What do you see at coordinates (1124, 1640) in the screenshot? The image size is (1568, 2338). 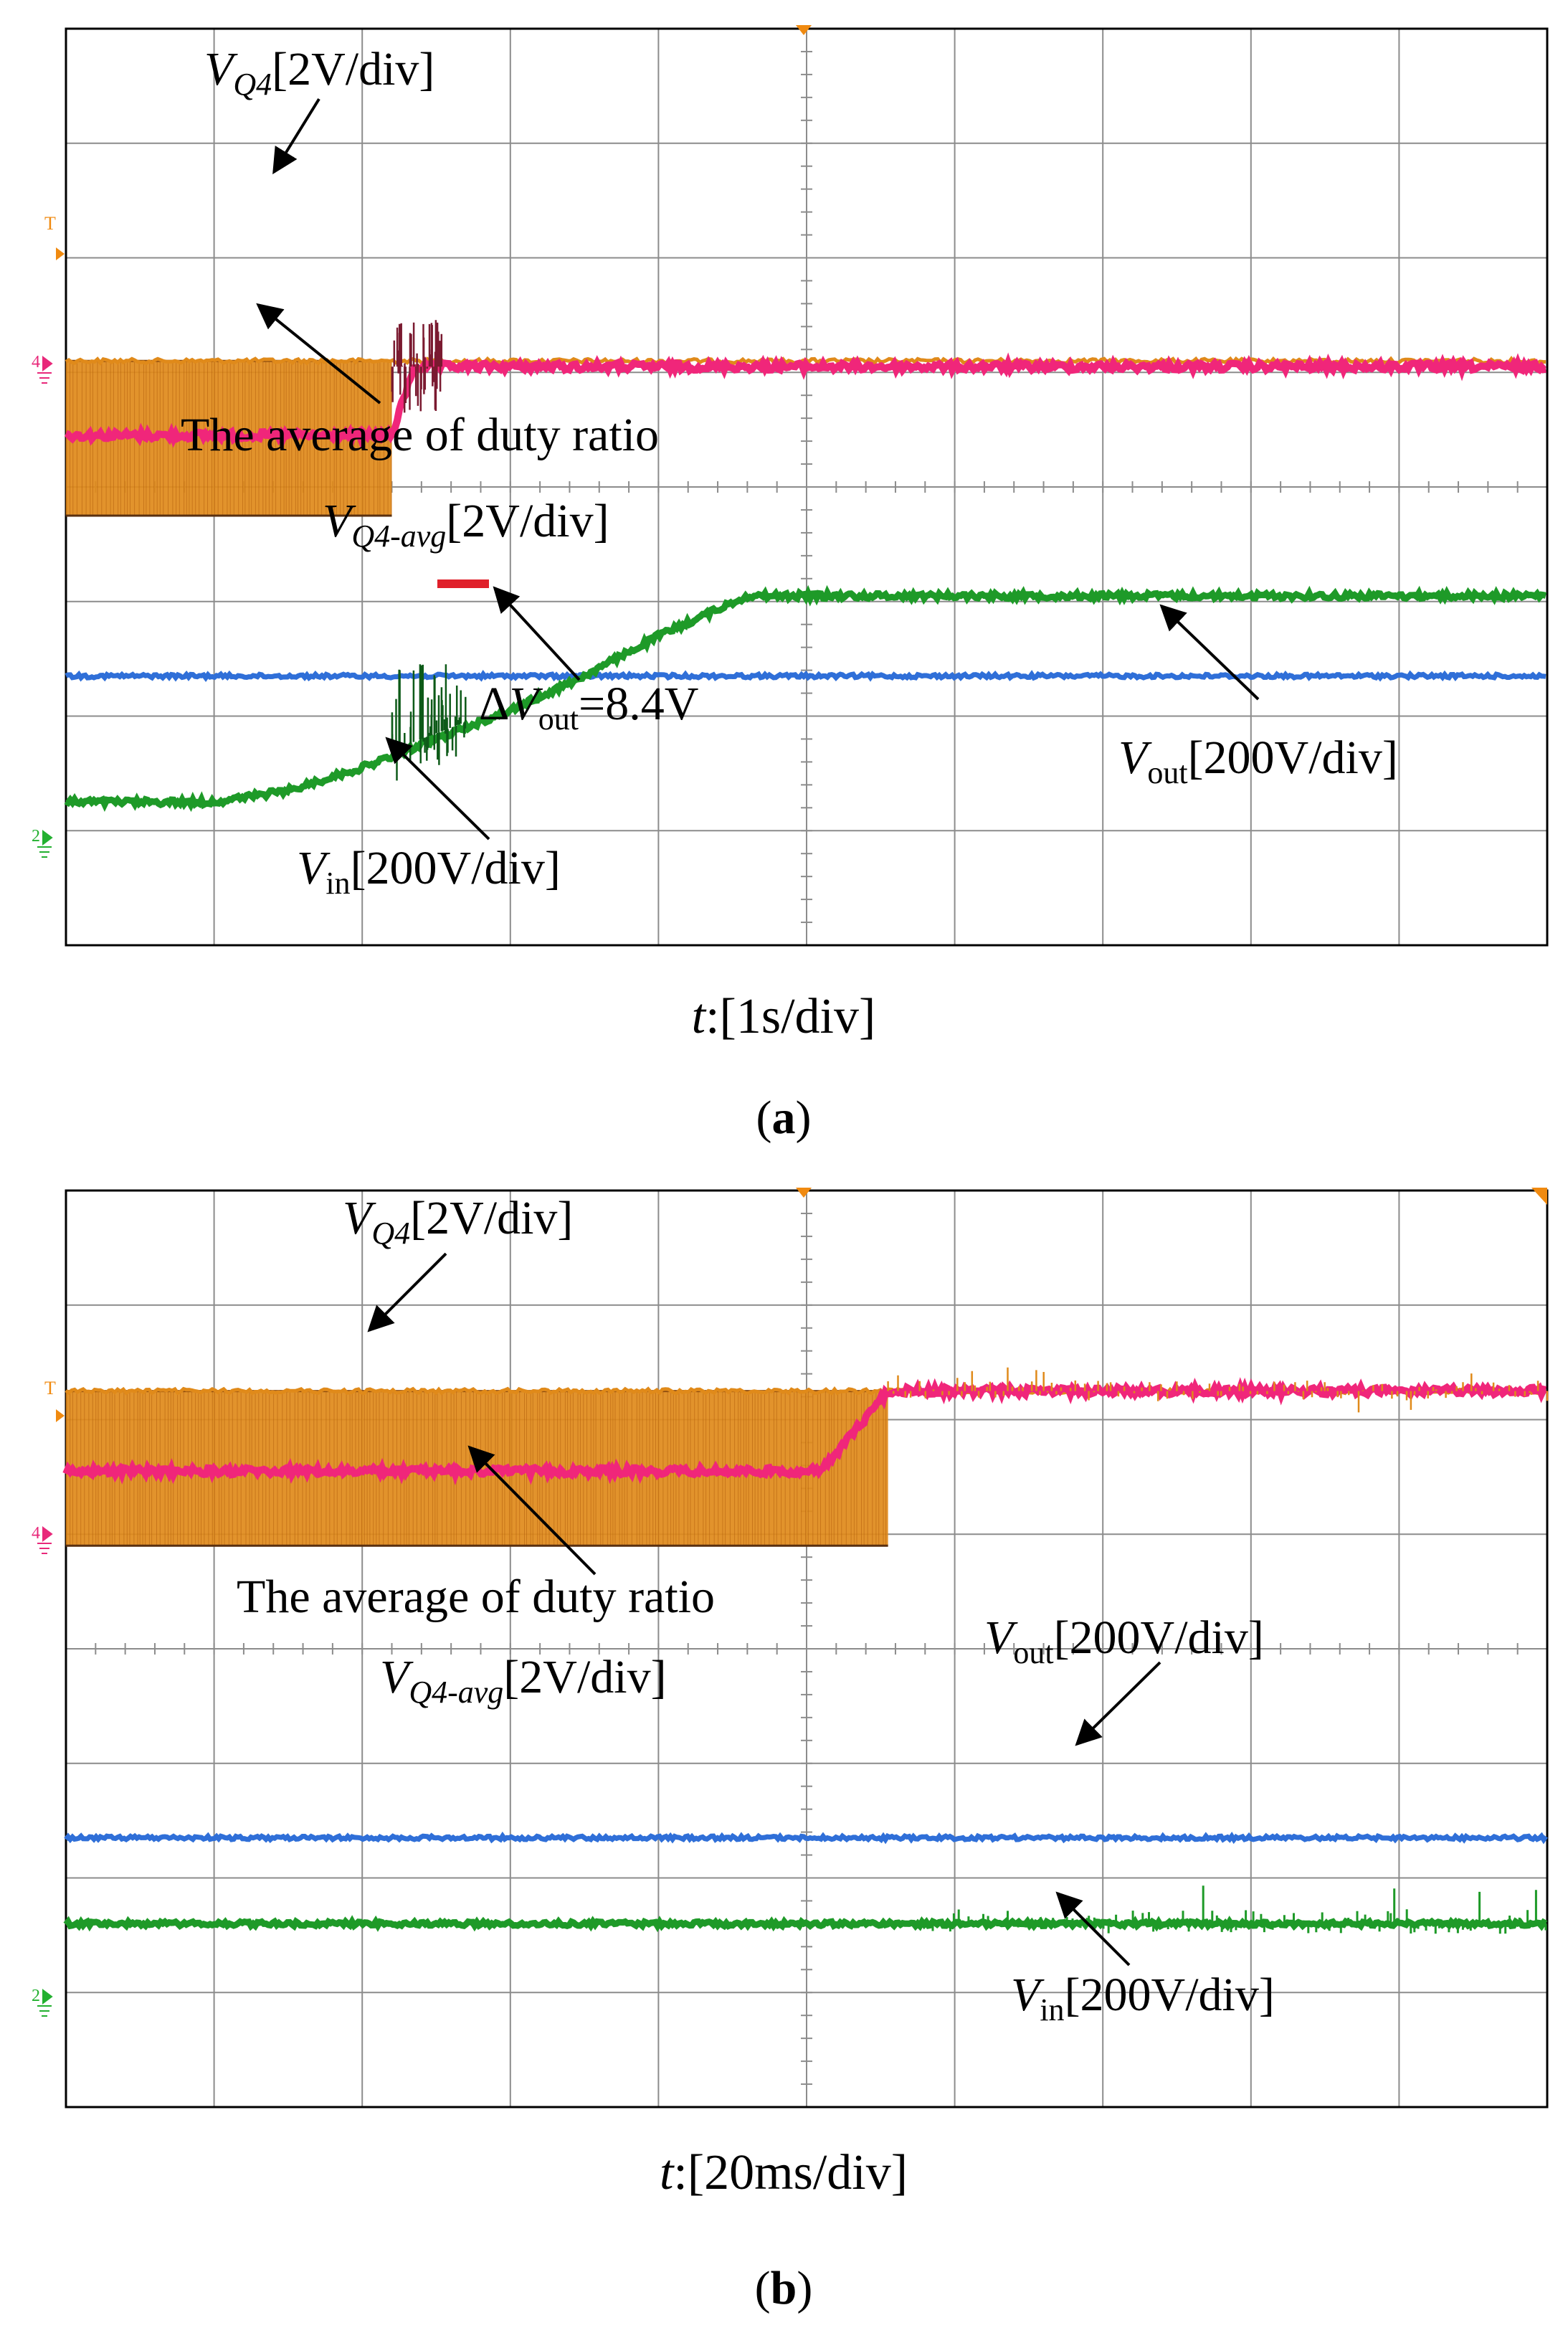 I see `label-vout-b: Vout[200V/div]` at bounding box center [1124, 1640].